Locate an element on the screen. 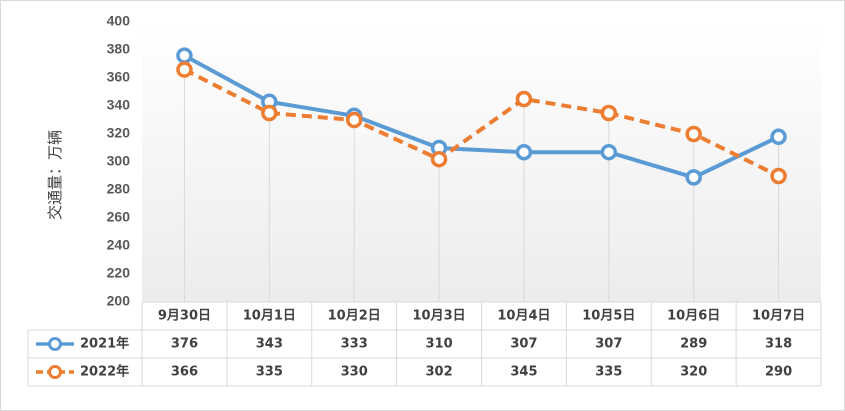 This screenshot has height=411, width=845. table-value: 376 is located at coordinates (184, 344).